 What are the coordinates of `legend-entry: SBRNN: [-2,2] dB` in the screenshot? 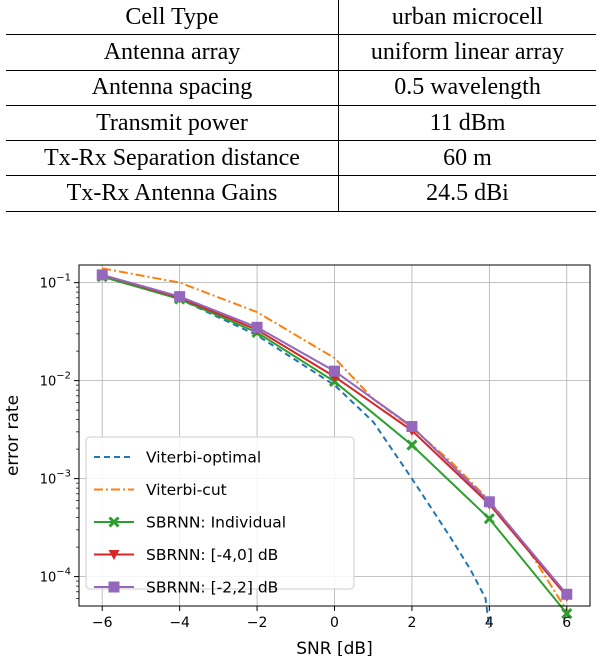 It's located at (186, 588).